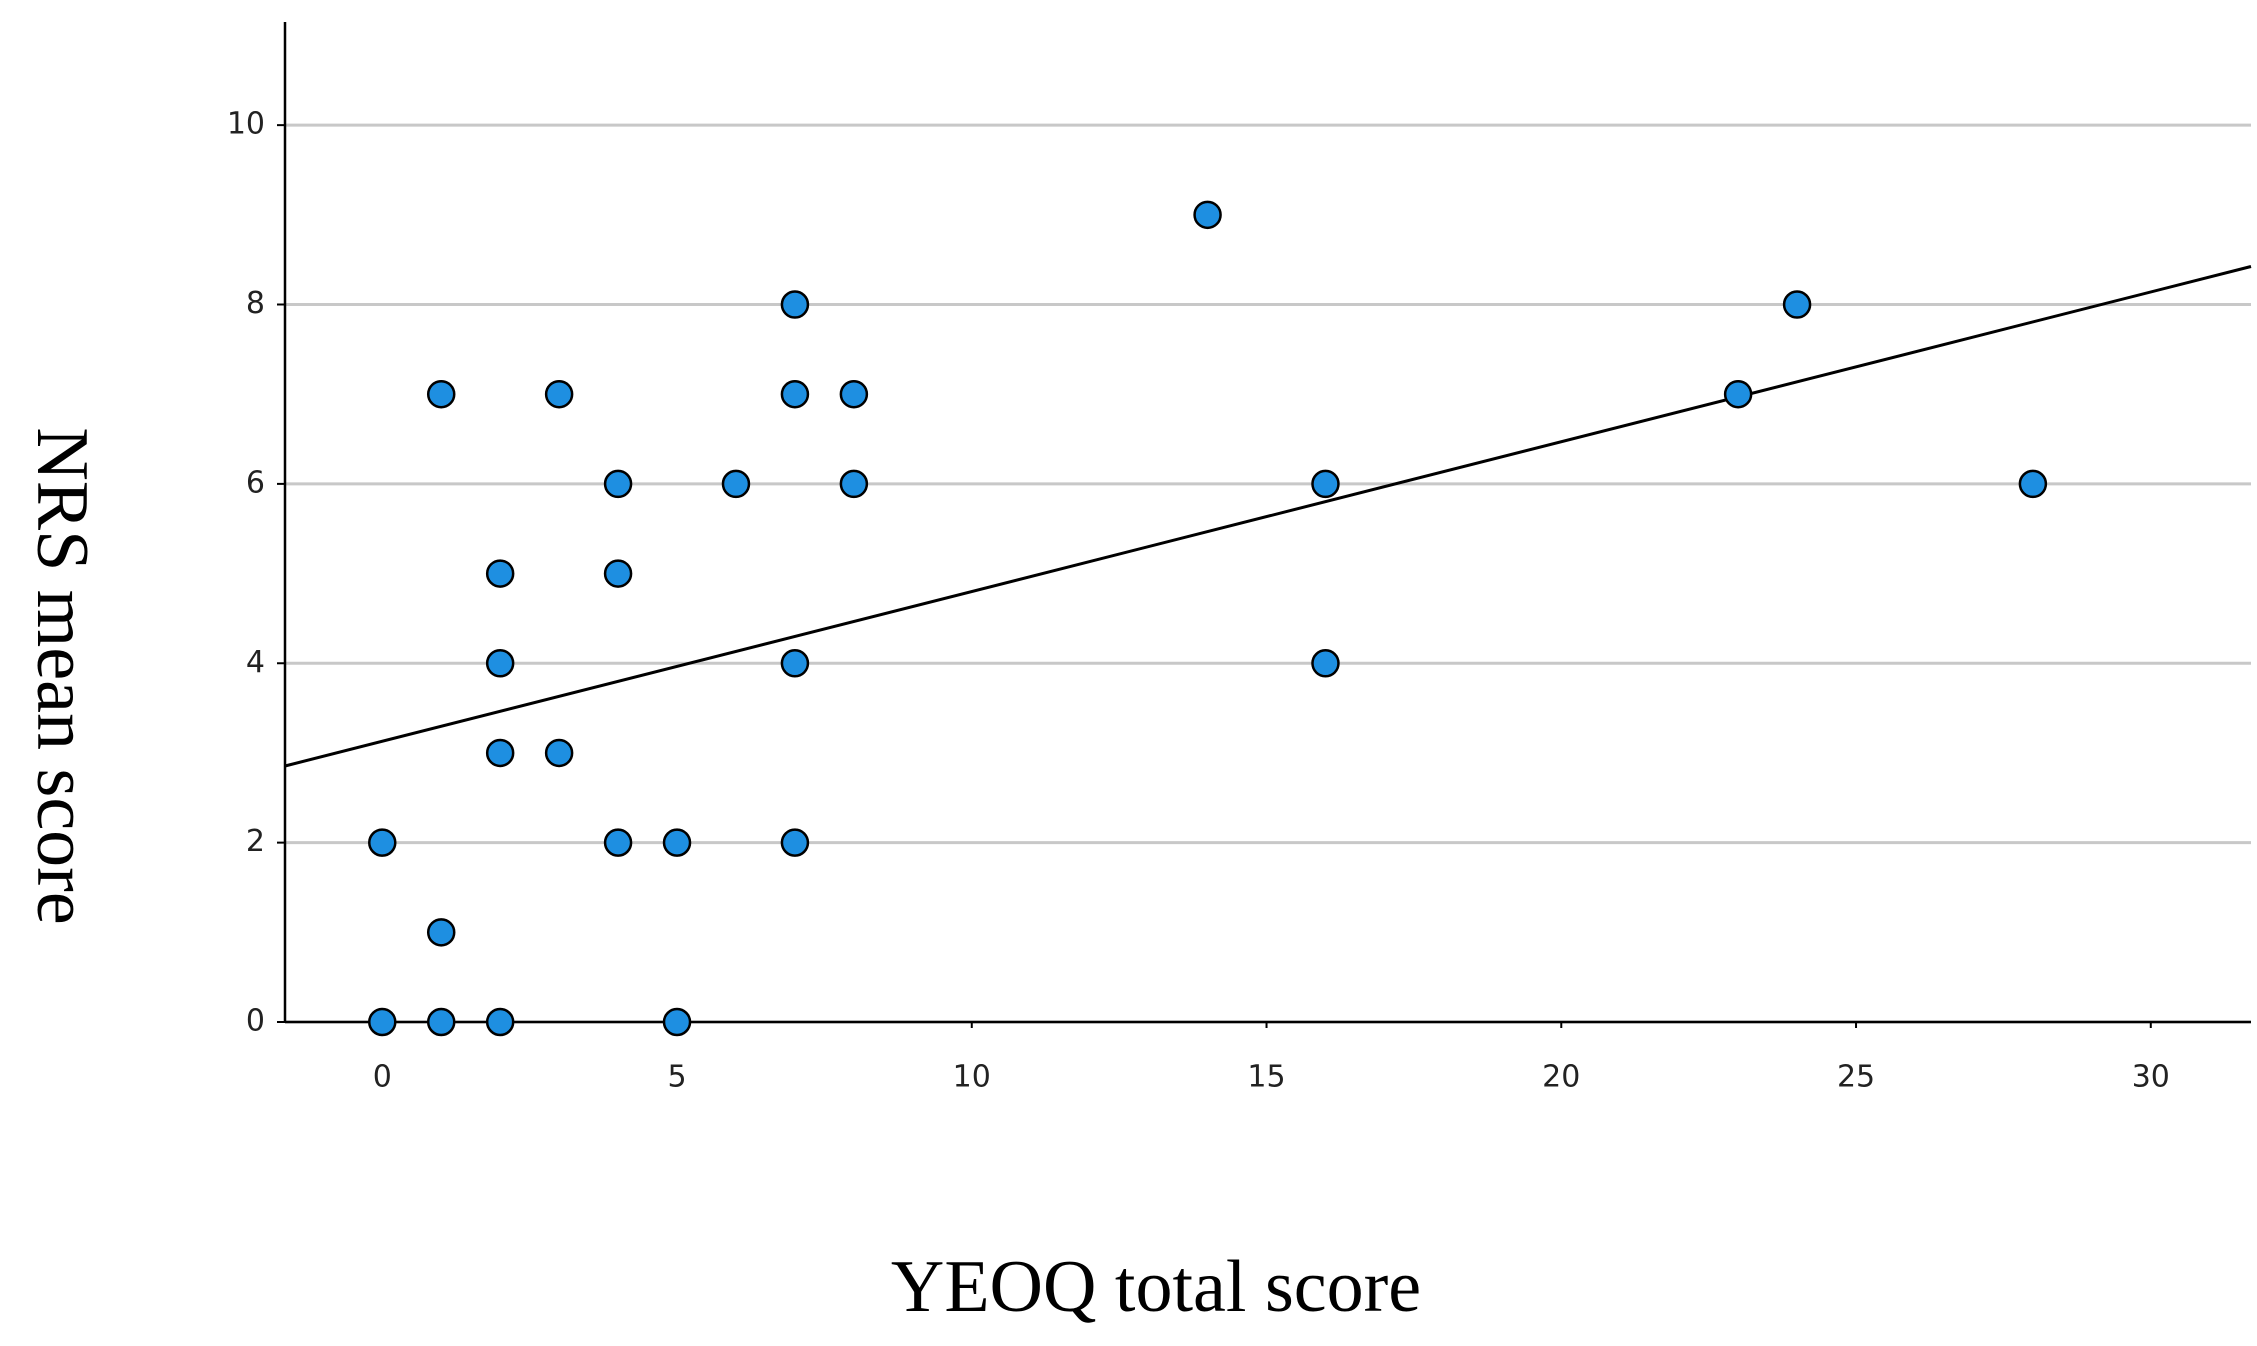 The width and height of the screenshot is (2257, 1346). I want to click on y-tick-label: 4, so click(255, 662).